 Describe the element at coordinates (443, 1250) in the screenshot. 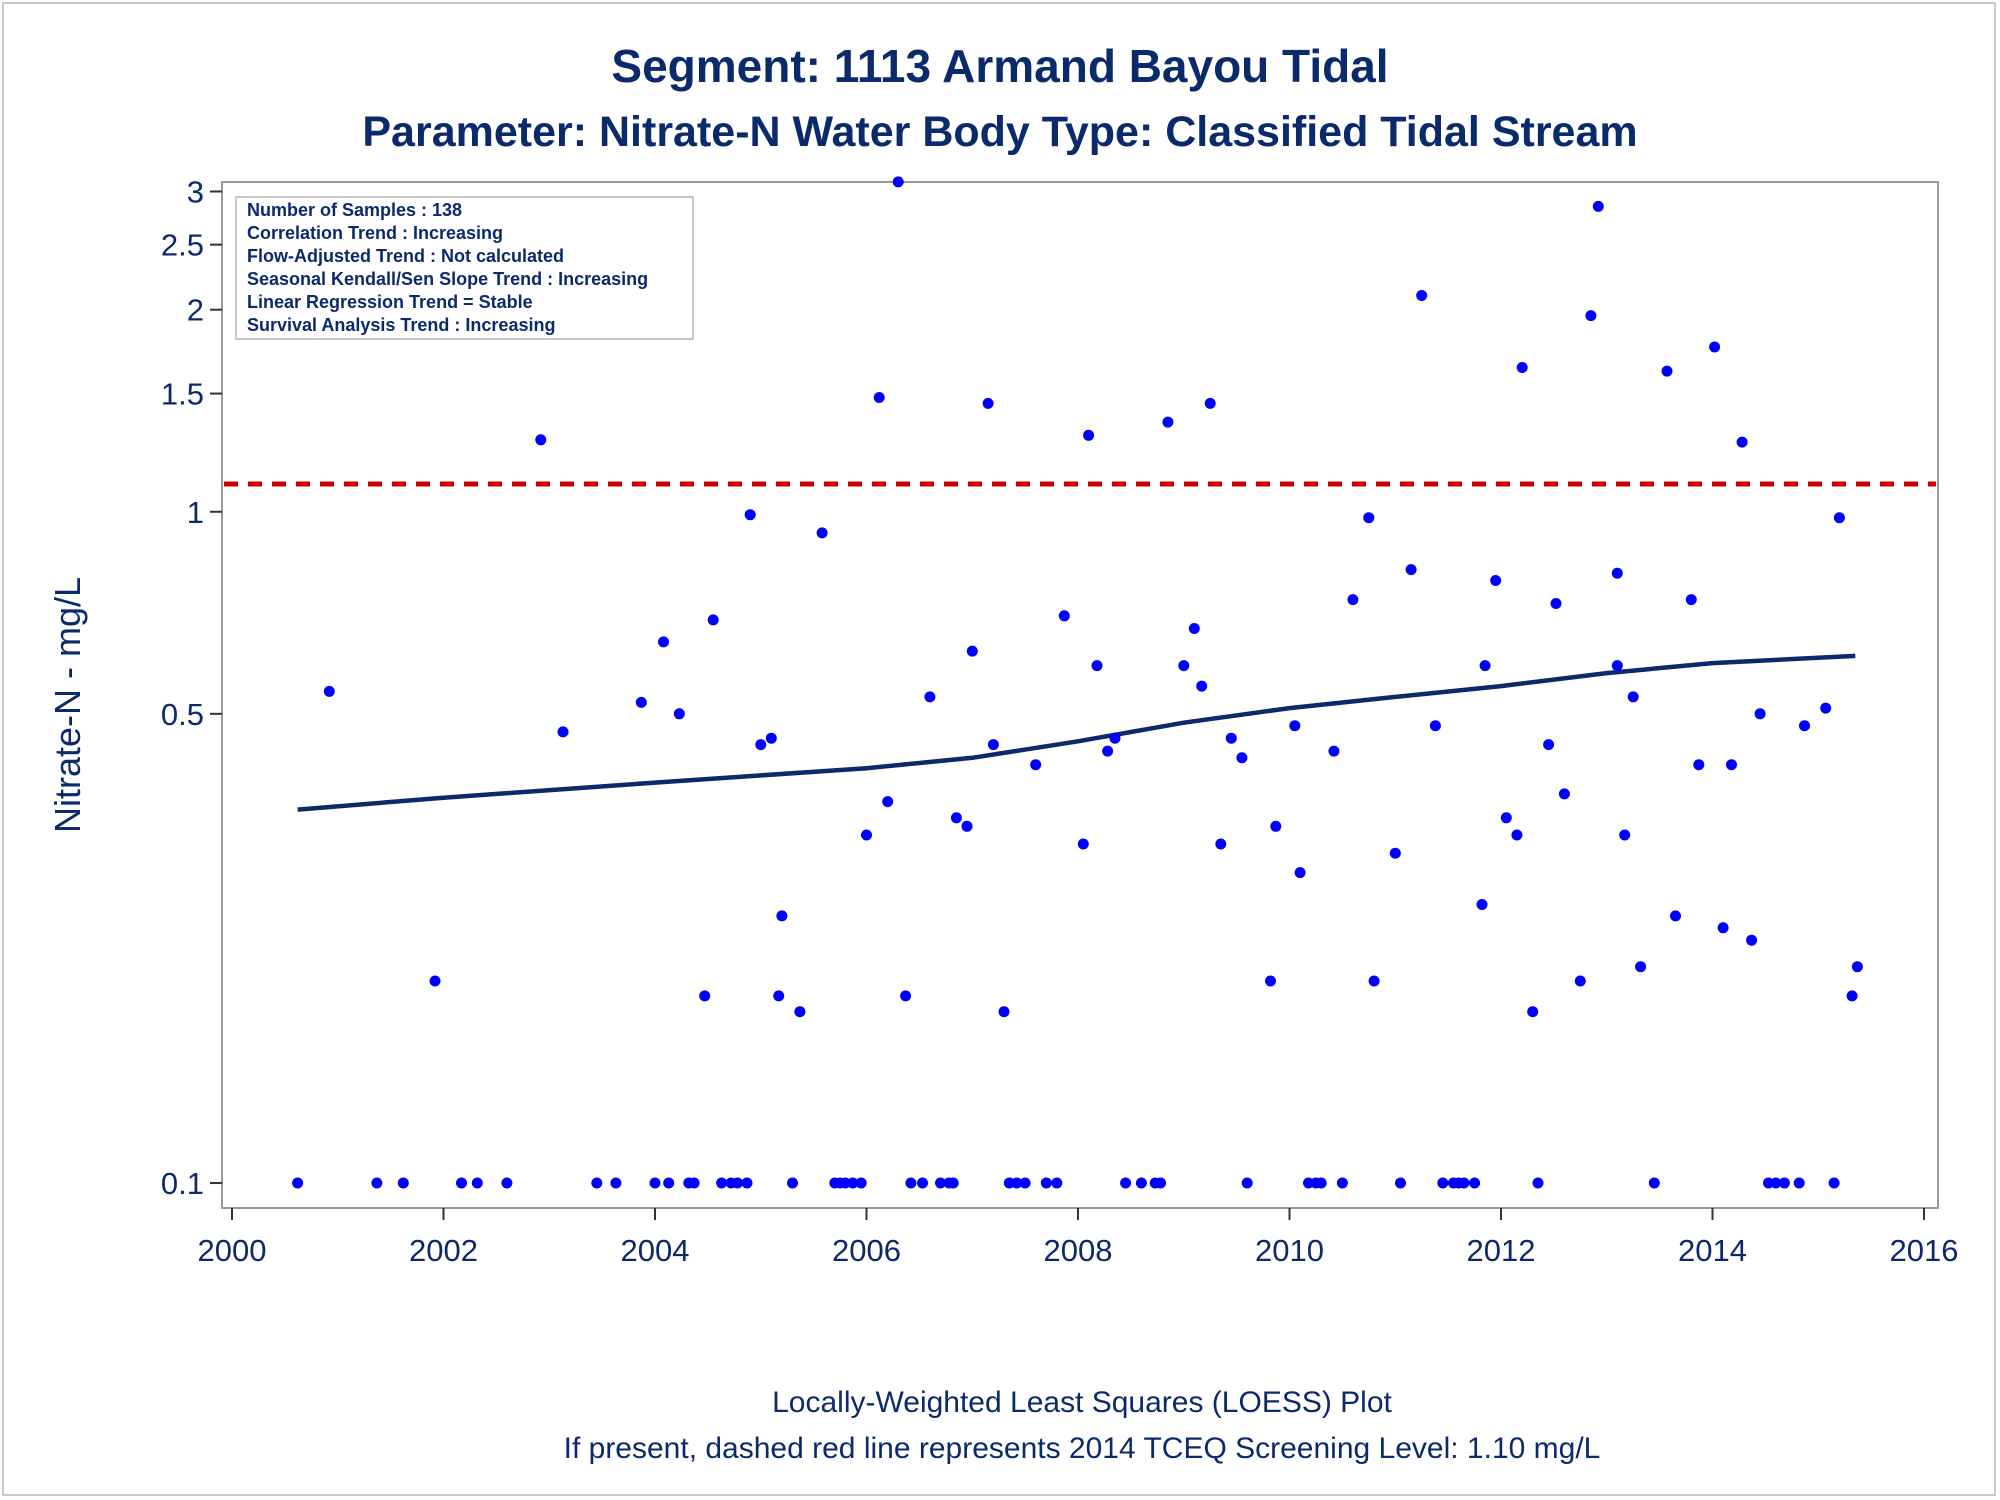

I see `x-tick-label: 2002` at that location.